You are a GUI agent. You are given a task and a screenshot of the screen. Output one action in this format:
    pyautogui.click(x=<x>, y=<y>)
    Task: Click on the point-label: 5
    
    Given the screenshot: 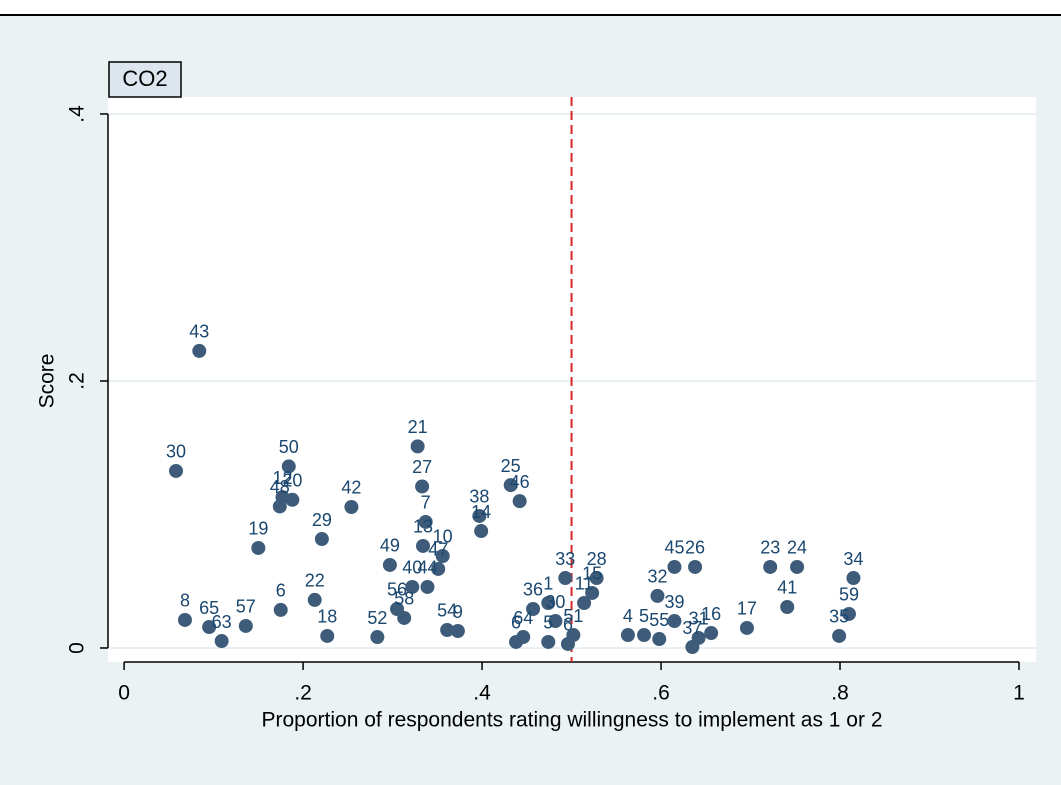 What is the action you would take?
    pyautogui.click(x=548, y=623)
    